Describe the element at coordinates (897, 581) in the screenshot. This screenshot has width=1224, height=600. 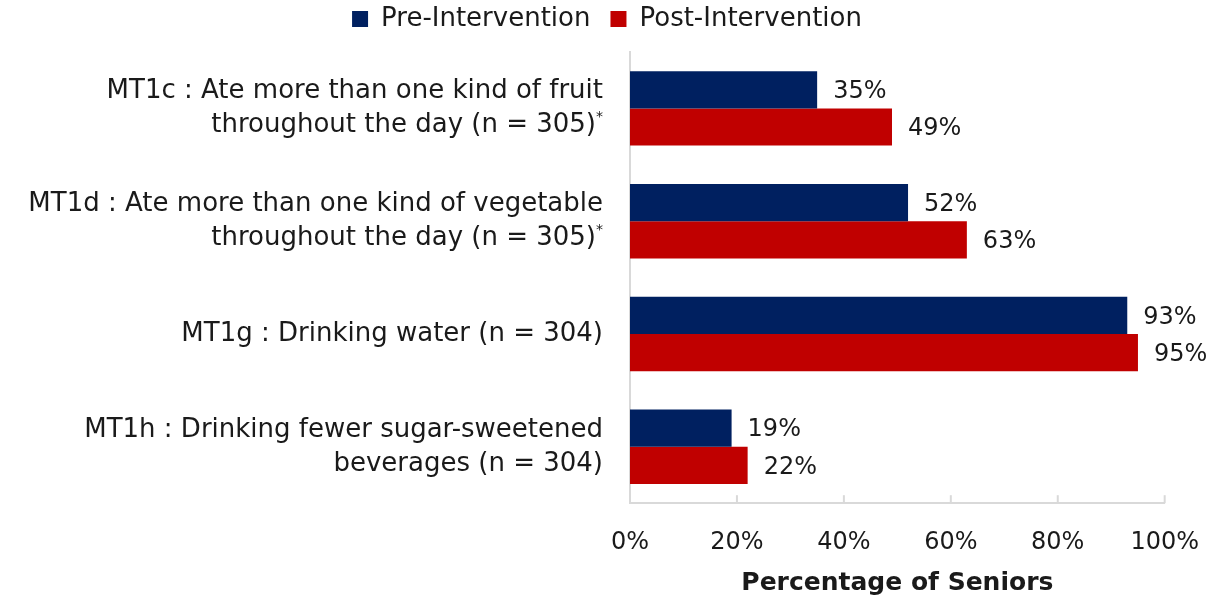
I see `x-axis-title: Percentage of Seniors` at that location.